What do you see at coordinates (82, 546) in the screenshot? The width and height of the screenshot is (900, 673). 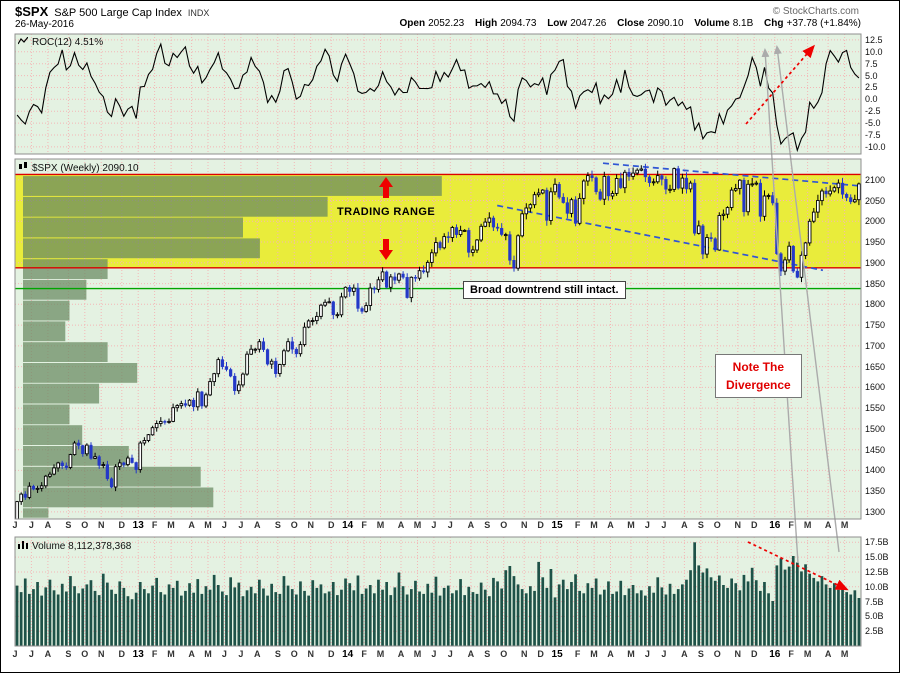 I see `volume-panel-label-text: Volume 8,112,378,368` at bounding box center [82, 546].